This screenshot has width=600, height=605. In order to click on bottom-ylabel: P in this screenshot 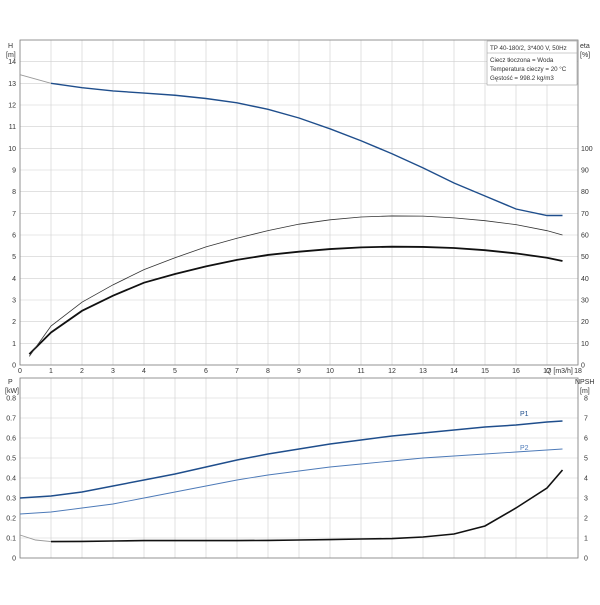, I will do `click(10, 382)`.